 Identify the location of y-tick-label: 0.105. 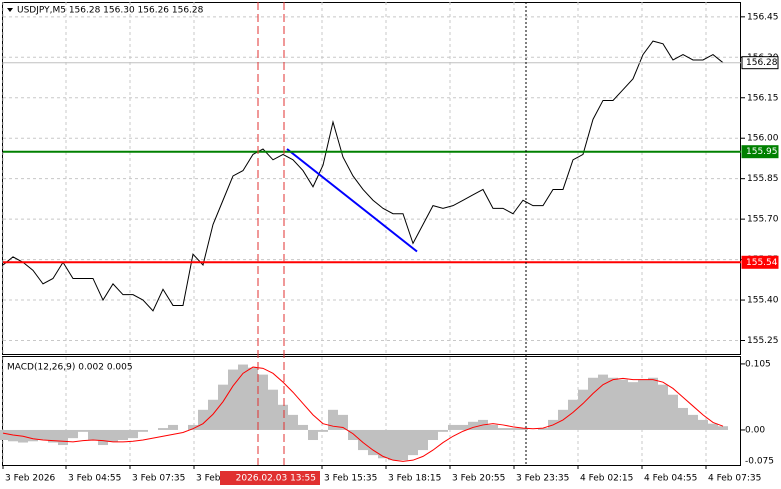
(758, 364).